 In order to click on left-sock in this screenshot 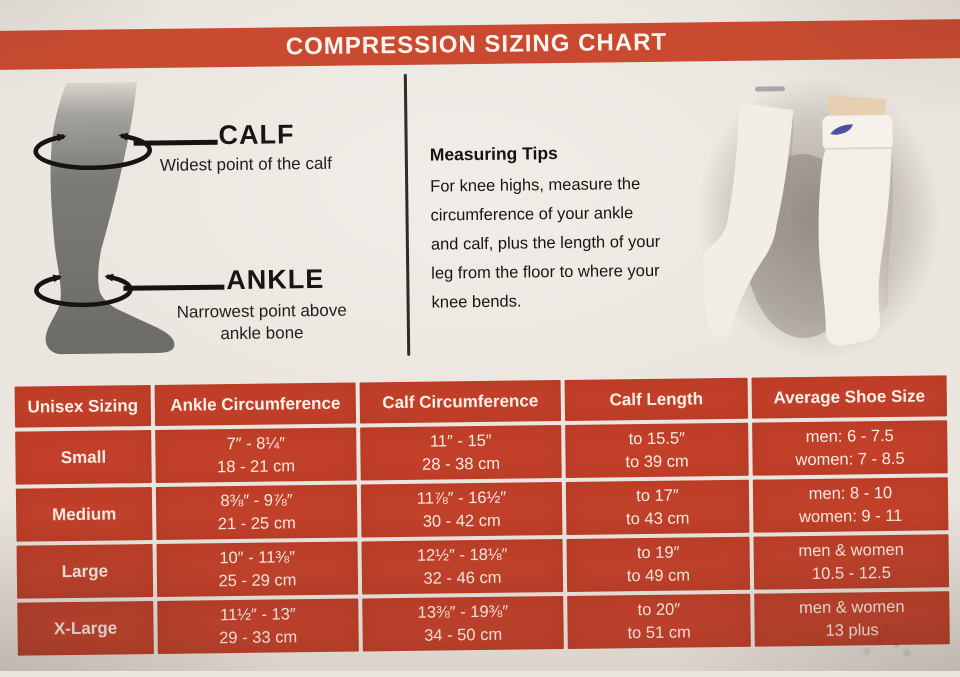, I will do `click(748, 221)`.